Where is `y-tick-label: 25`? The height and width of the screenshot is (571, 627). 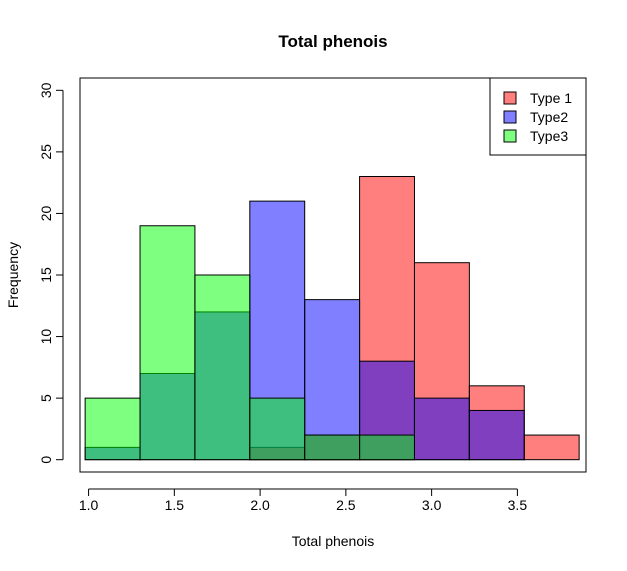 y-tick-label: 25 is located at coordinates (46, 152).